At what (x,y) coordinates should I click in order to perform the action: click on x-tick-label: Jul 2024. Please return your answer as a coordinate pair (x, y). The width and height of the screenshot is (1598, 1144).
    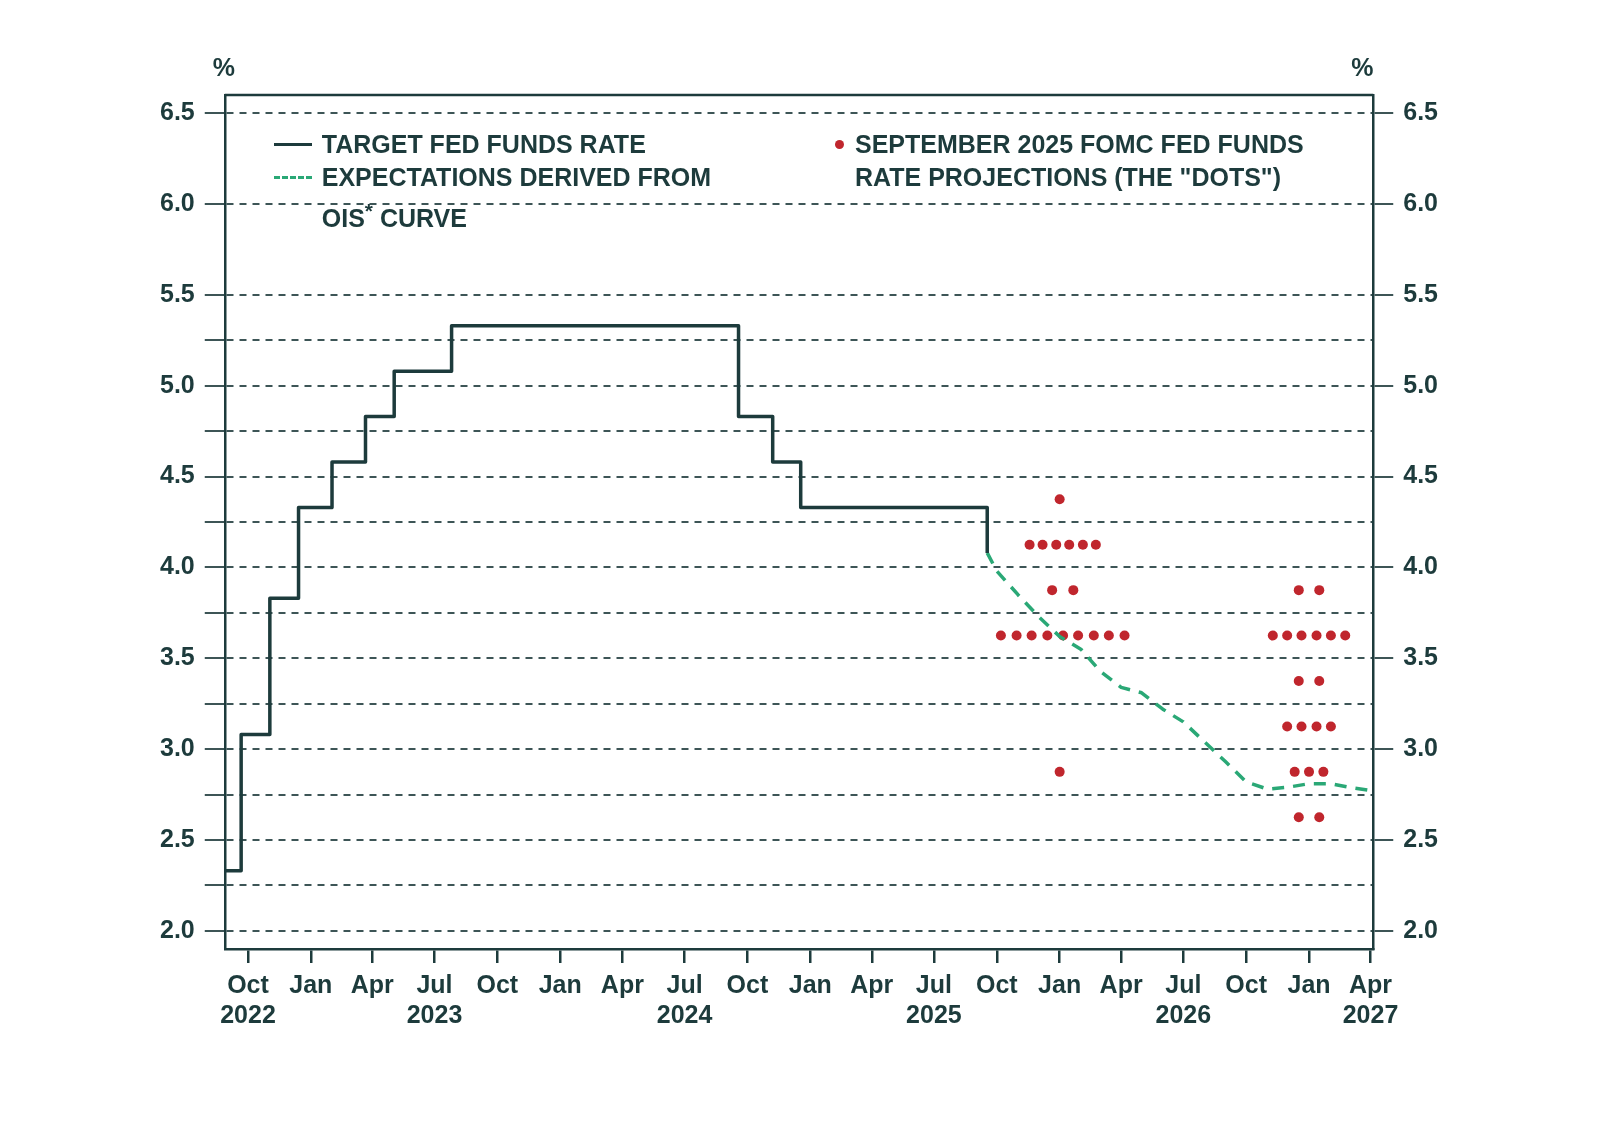
    Looking at the image, I should click on (684, 998).